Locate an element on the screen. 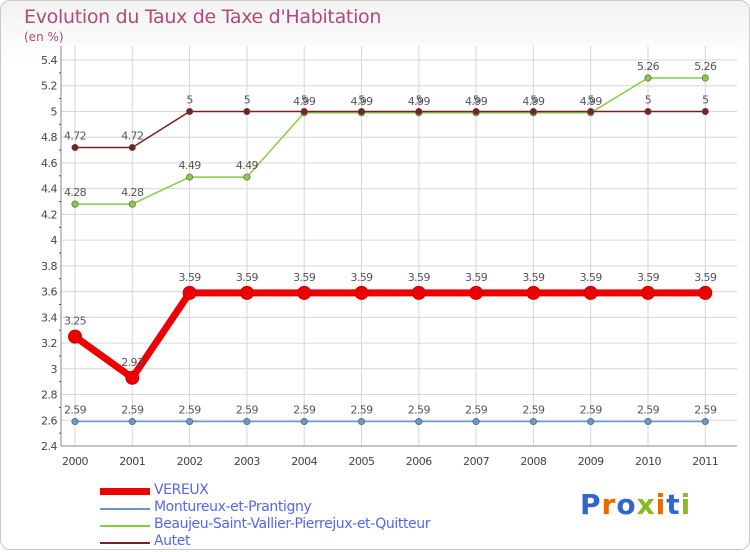 The width and height of the screenshot is (750, 552). series-line-vereux is located at coordinates (389, 335).